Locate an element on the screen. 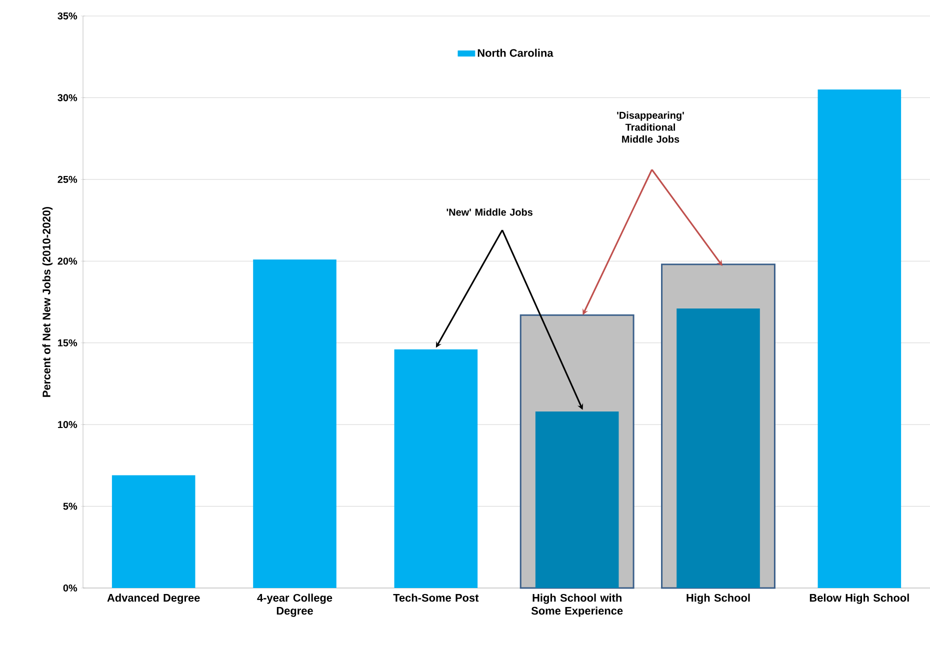  y-tick-label: 15% is located at coordinates (68, 342).